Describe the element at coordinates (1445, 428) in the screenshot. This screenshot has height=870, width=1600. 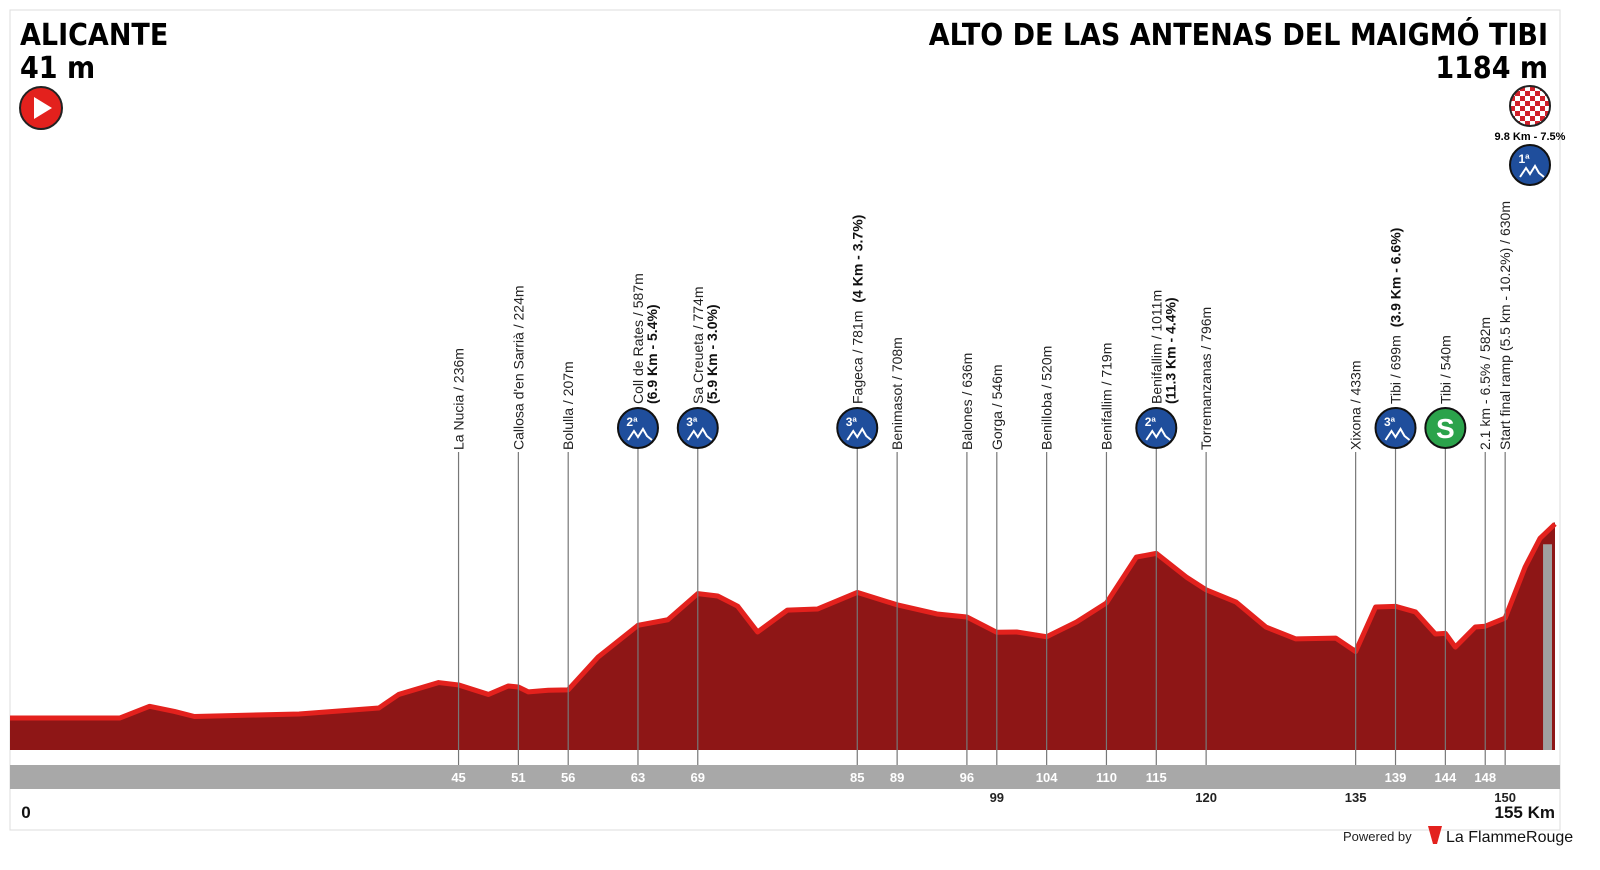
I see `badge-label: S` at that location.